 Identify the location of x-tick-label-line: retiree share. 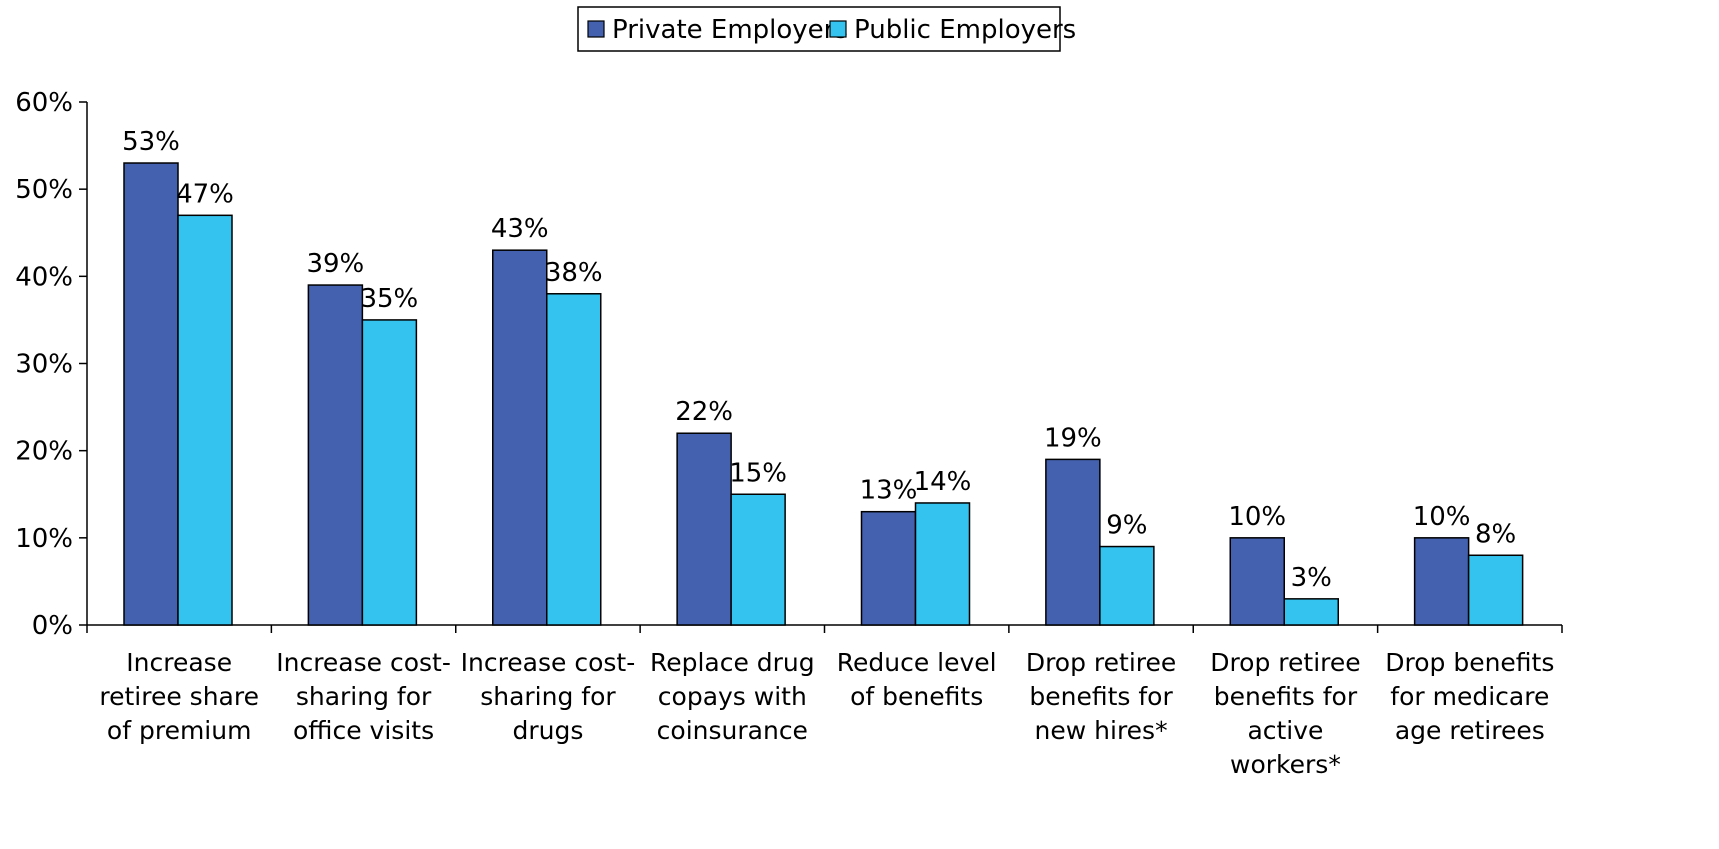
(179, 696).